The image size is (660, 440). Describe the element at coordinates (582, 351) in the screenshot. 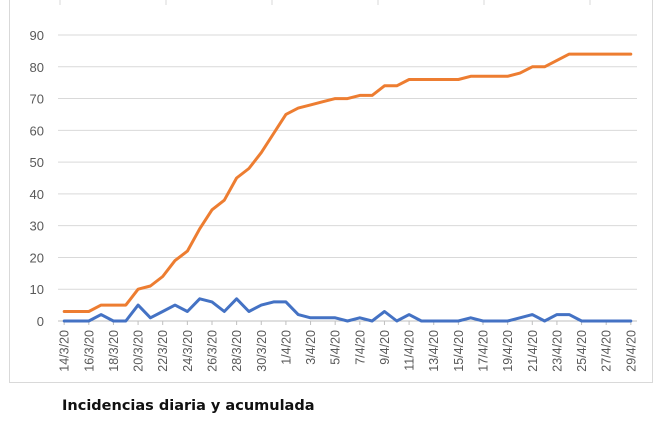

I see `x-tick-label: 25/4/20` at that location.